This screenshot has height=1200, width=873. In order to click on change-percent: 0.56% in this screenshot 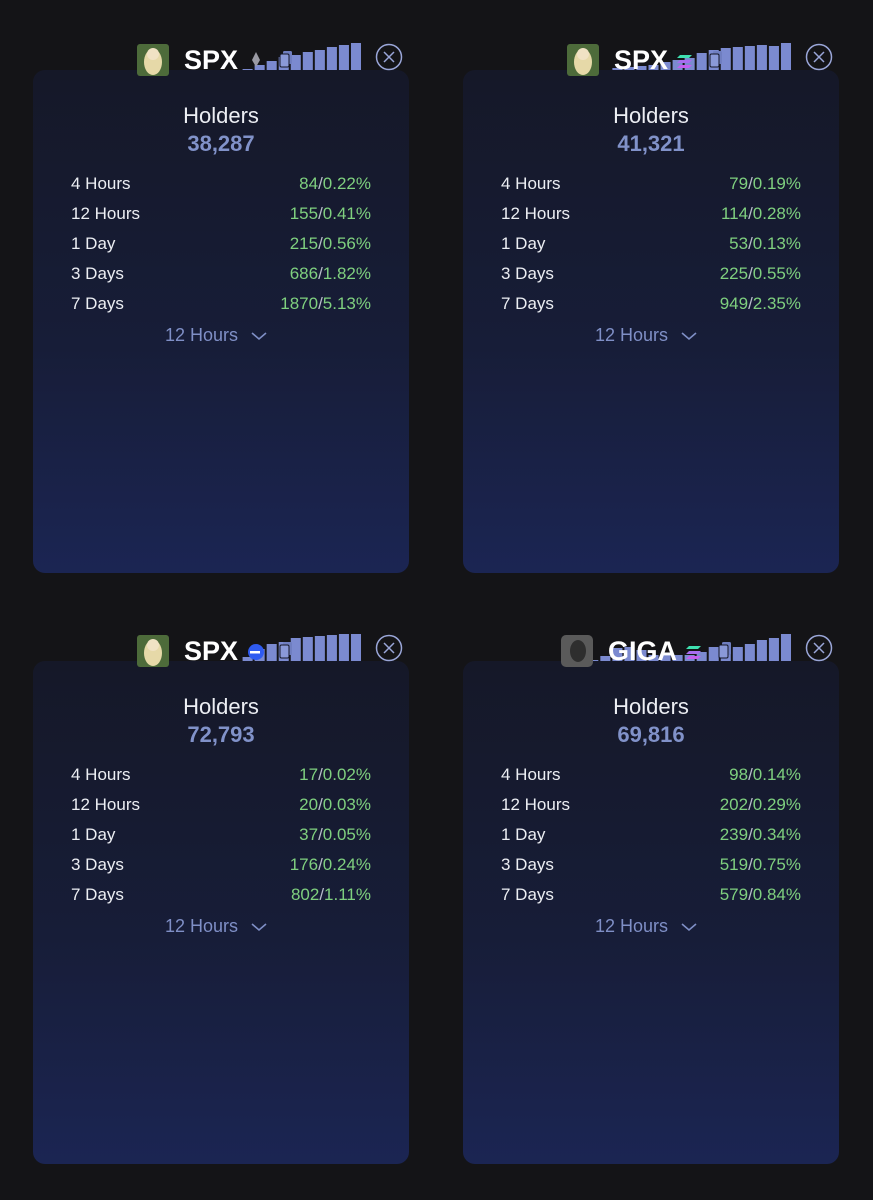, I will do `click(346, 243)`.